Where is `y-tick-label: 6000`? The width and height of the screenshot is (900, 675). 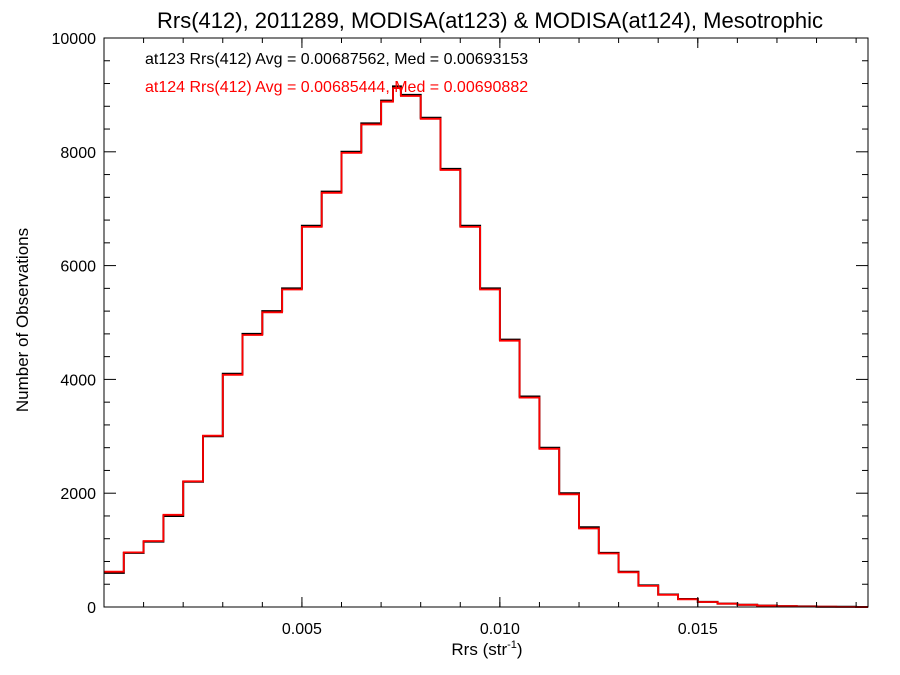 y-tick-label: 6000 is located at coordinates (78, 267).